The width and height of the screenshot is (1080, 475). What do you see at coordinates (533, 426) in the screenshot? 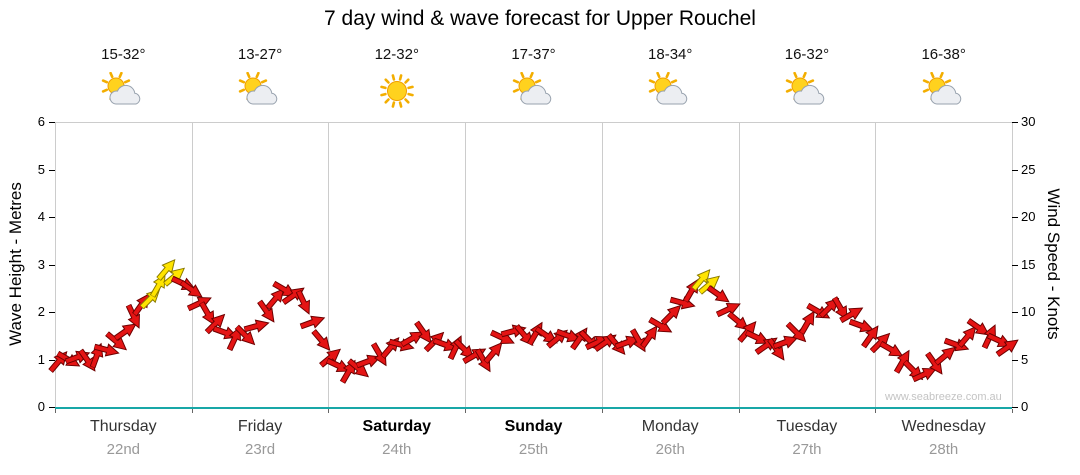
I see `day-name: Sunday` at bounding box center [533, 426].